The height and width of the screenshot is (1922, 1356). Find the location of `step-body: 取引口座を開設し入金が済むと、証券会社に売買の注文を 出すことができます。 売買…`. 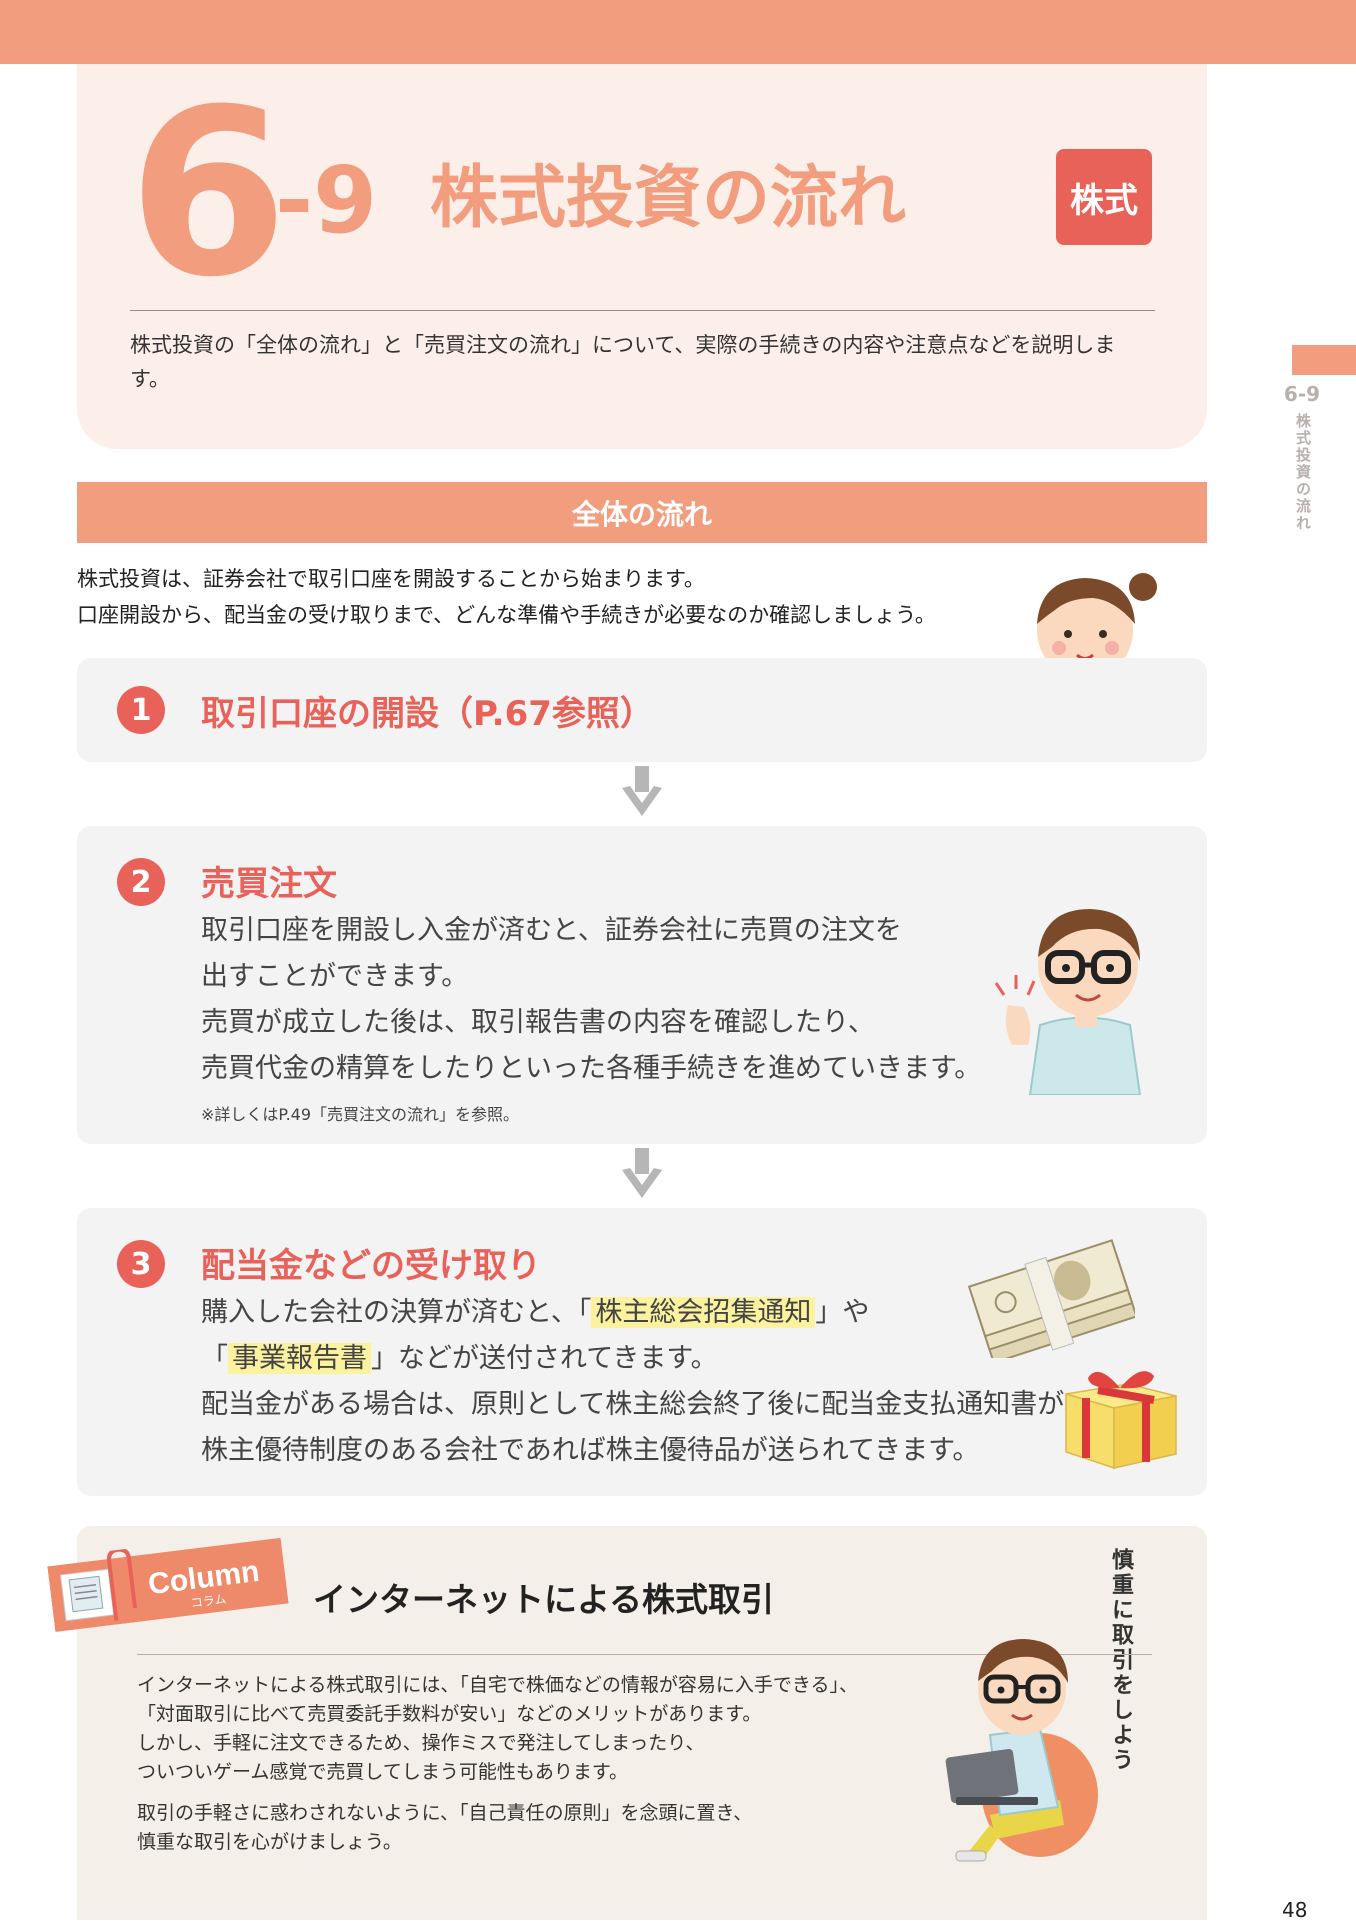

step-body: 取引口座を開設し入金が済むと、証券会社に売買の注文を 出すことができます。 売買… is located at coordinates (591, 1000).